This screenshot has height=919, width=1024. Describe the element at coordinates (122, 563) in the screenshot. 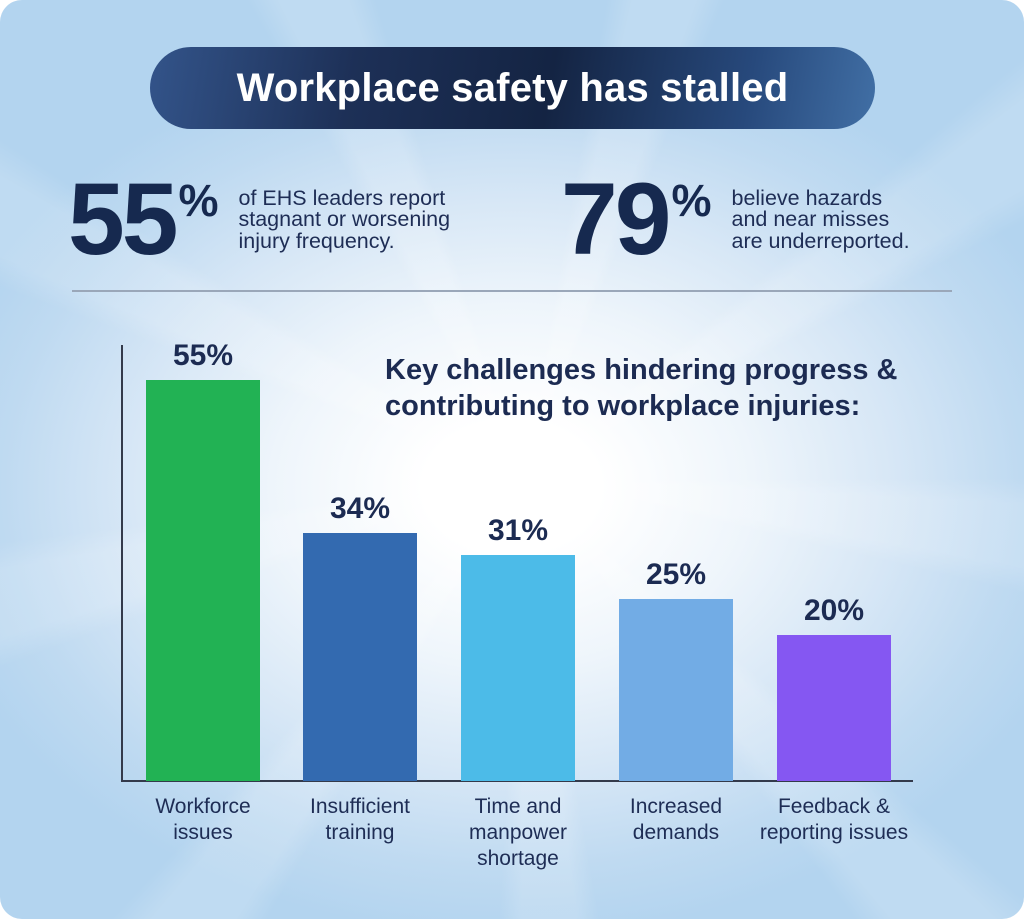

I see `y-axis` at that location.